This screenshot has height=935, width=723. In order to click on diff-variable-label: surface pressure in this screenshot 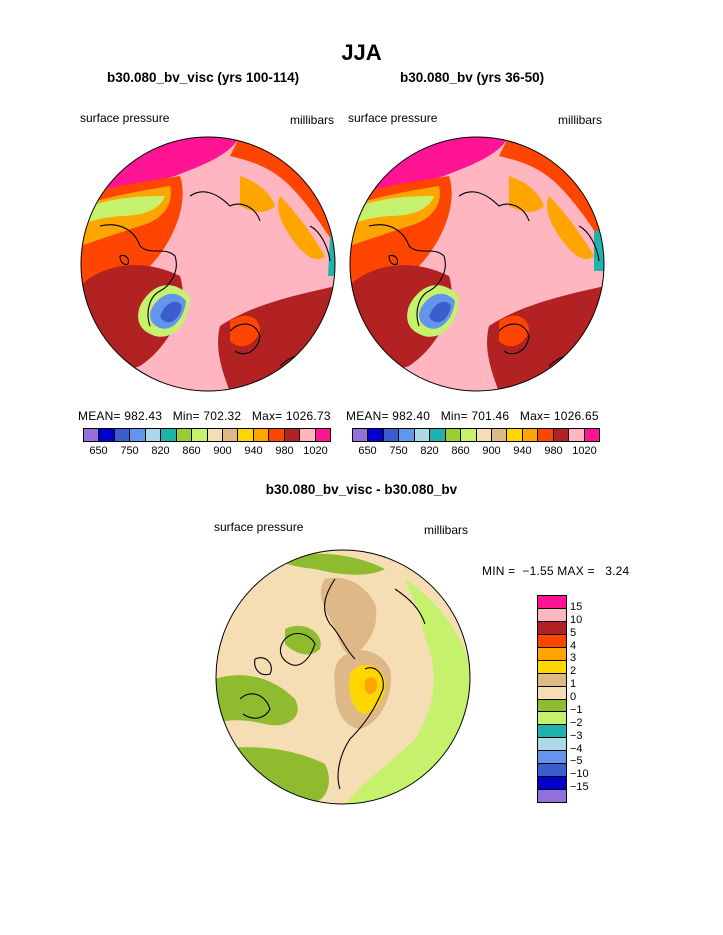, I will do `click(259, 527)`.